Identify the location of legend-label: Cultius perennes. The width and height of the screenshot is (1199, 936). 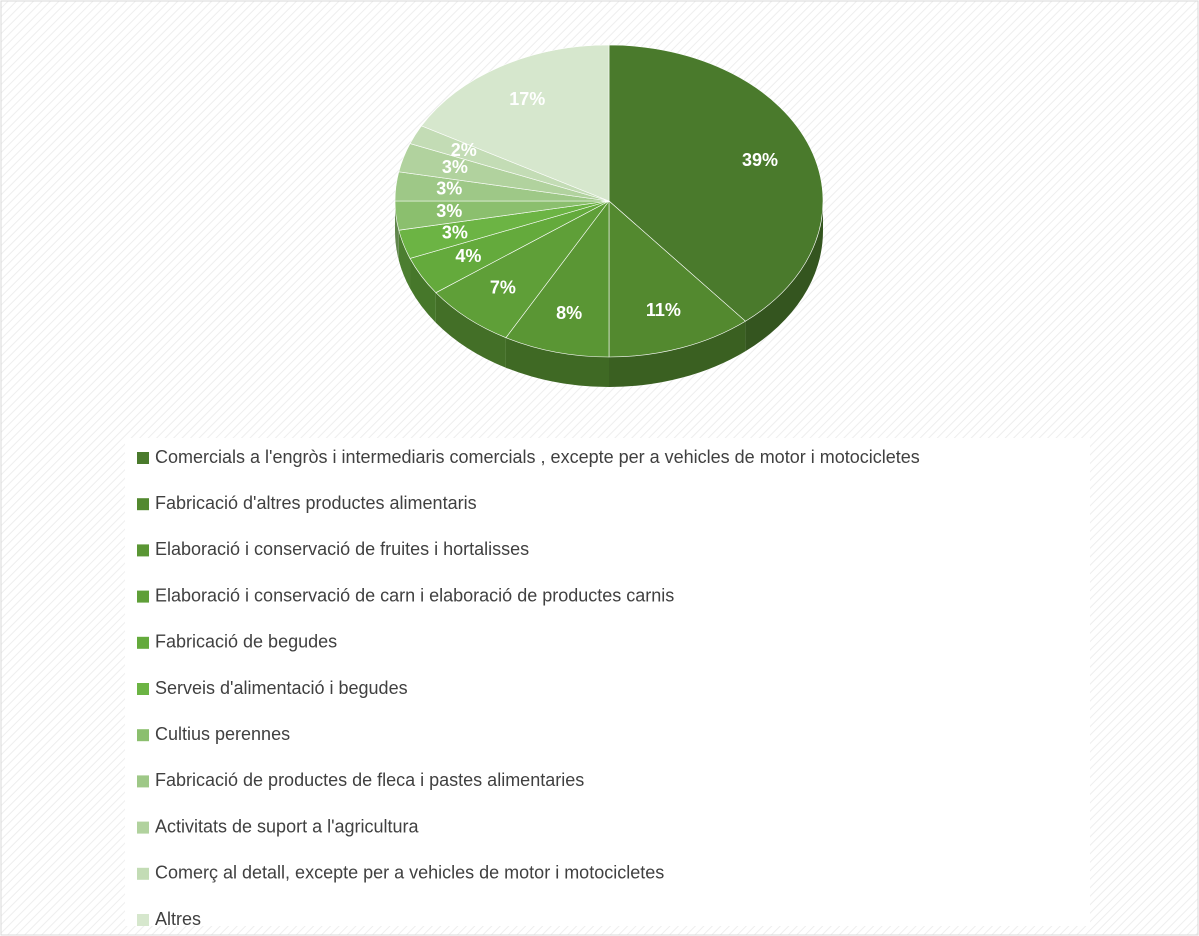
(222, 734).